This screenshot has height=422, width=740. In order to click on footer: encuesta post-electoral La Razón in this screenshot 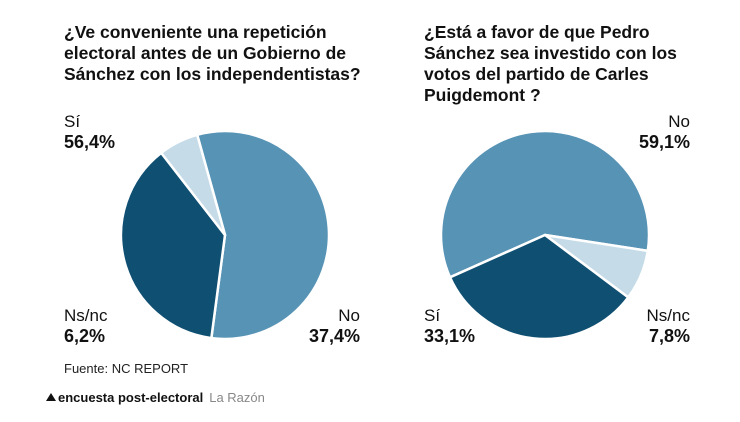, I will do `click(155, 397)`.